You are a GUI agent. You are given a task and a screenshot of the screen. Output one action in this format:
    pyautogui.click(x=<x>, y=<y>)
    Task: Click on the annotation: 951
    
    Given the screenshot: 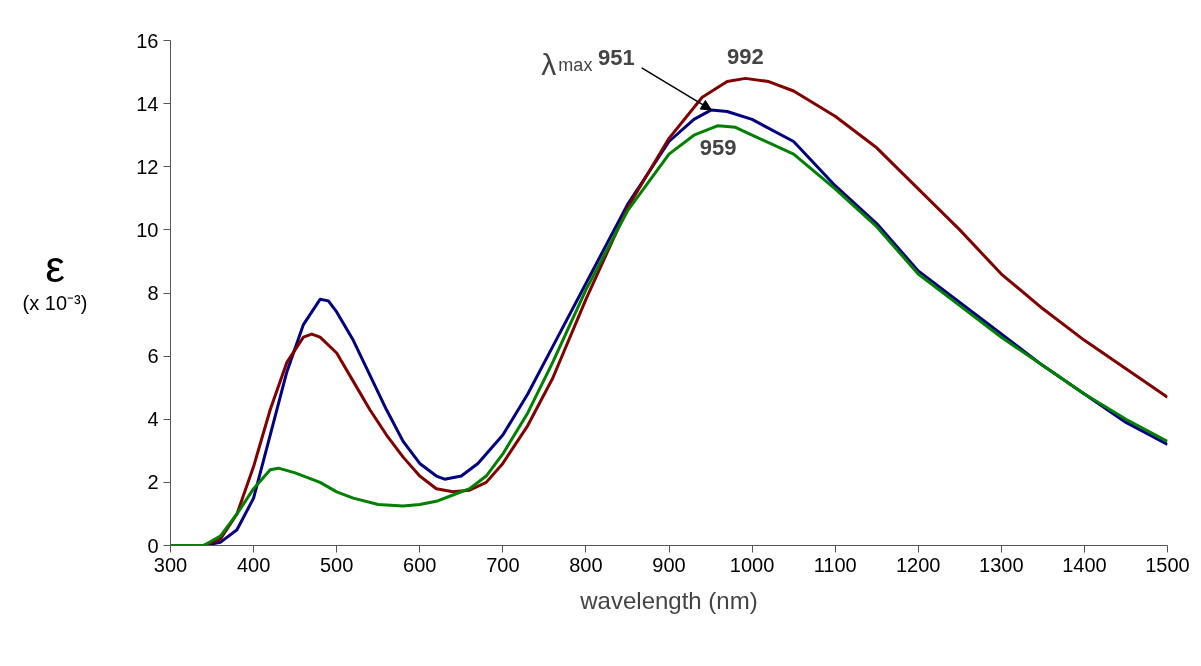 What is the action you would take?
    pyautogui.click(x=616, y=57)
    